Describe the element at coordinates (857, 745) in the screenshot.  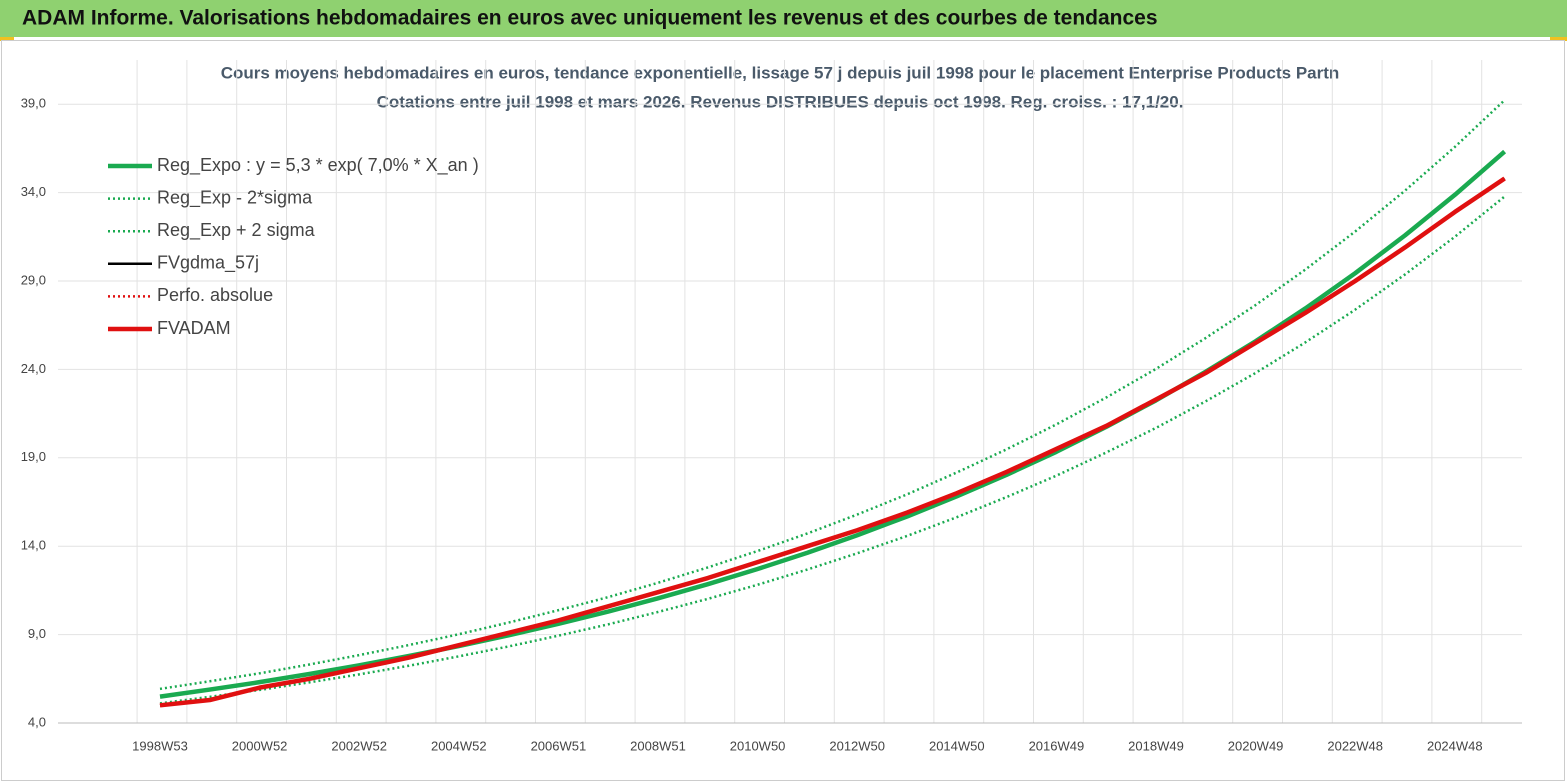
I see `x-tick-label: 2012W50` at that location.